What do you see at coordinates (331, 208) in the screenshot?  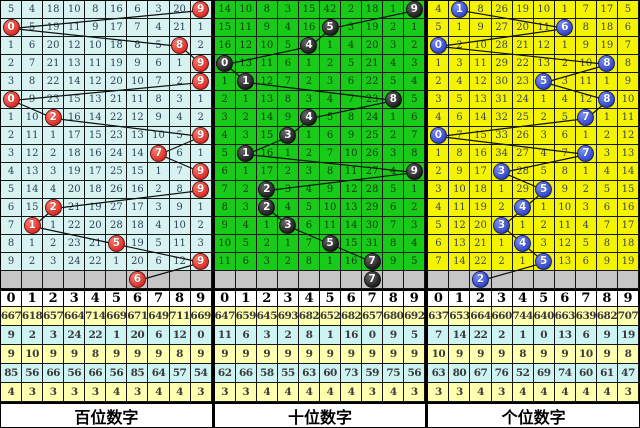 I see `trend-cell: 10` at bounding box center [331, 208].